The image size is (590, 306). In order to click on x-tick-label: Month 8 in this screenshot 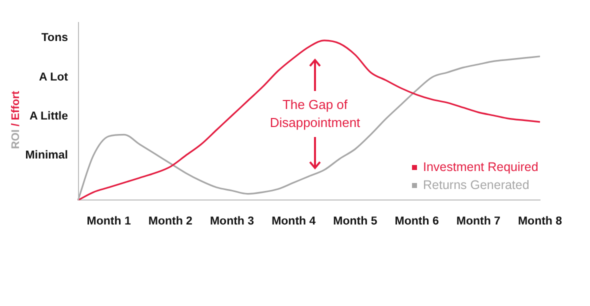, I will do `click(540, 221)`.